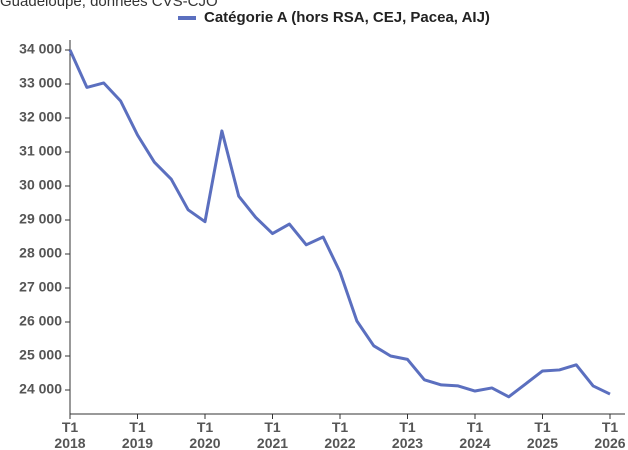 Image resolution: width=628 pixels, height=450 pixels. What do you see at coordinates (69, 434) in the screenshot?
I see `x-tick-label: T1 2018` at bounding box center [69, 434].